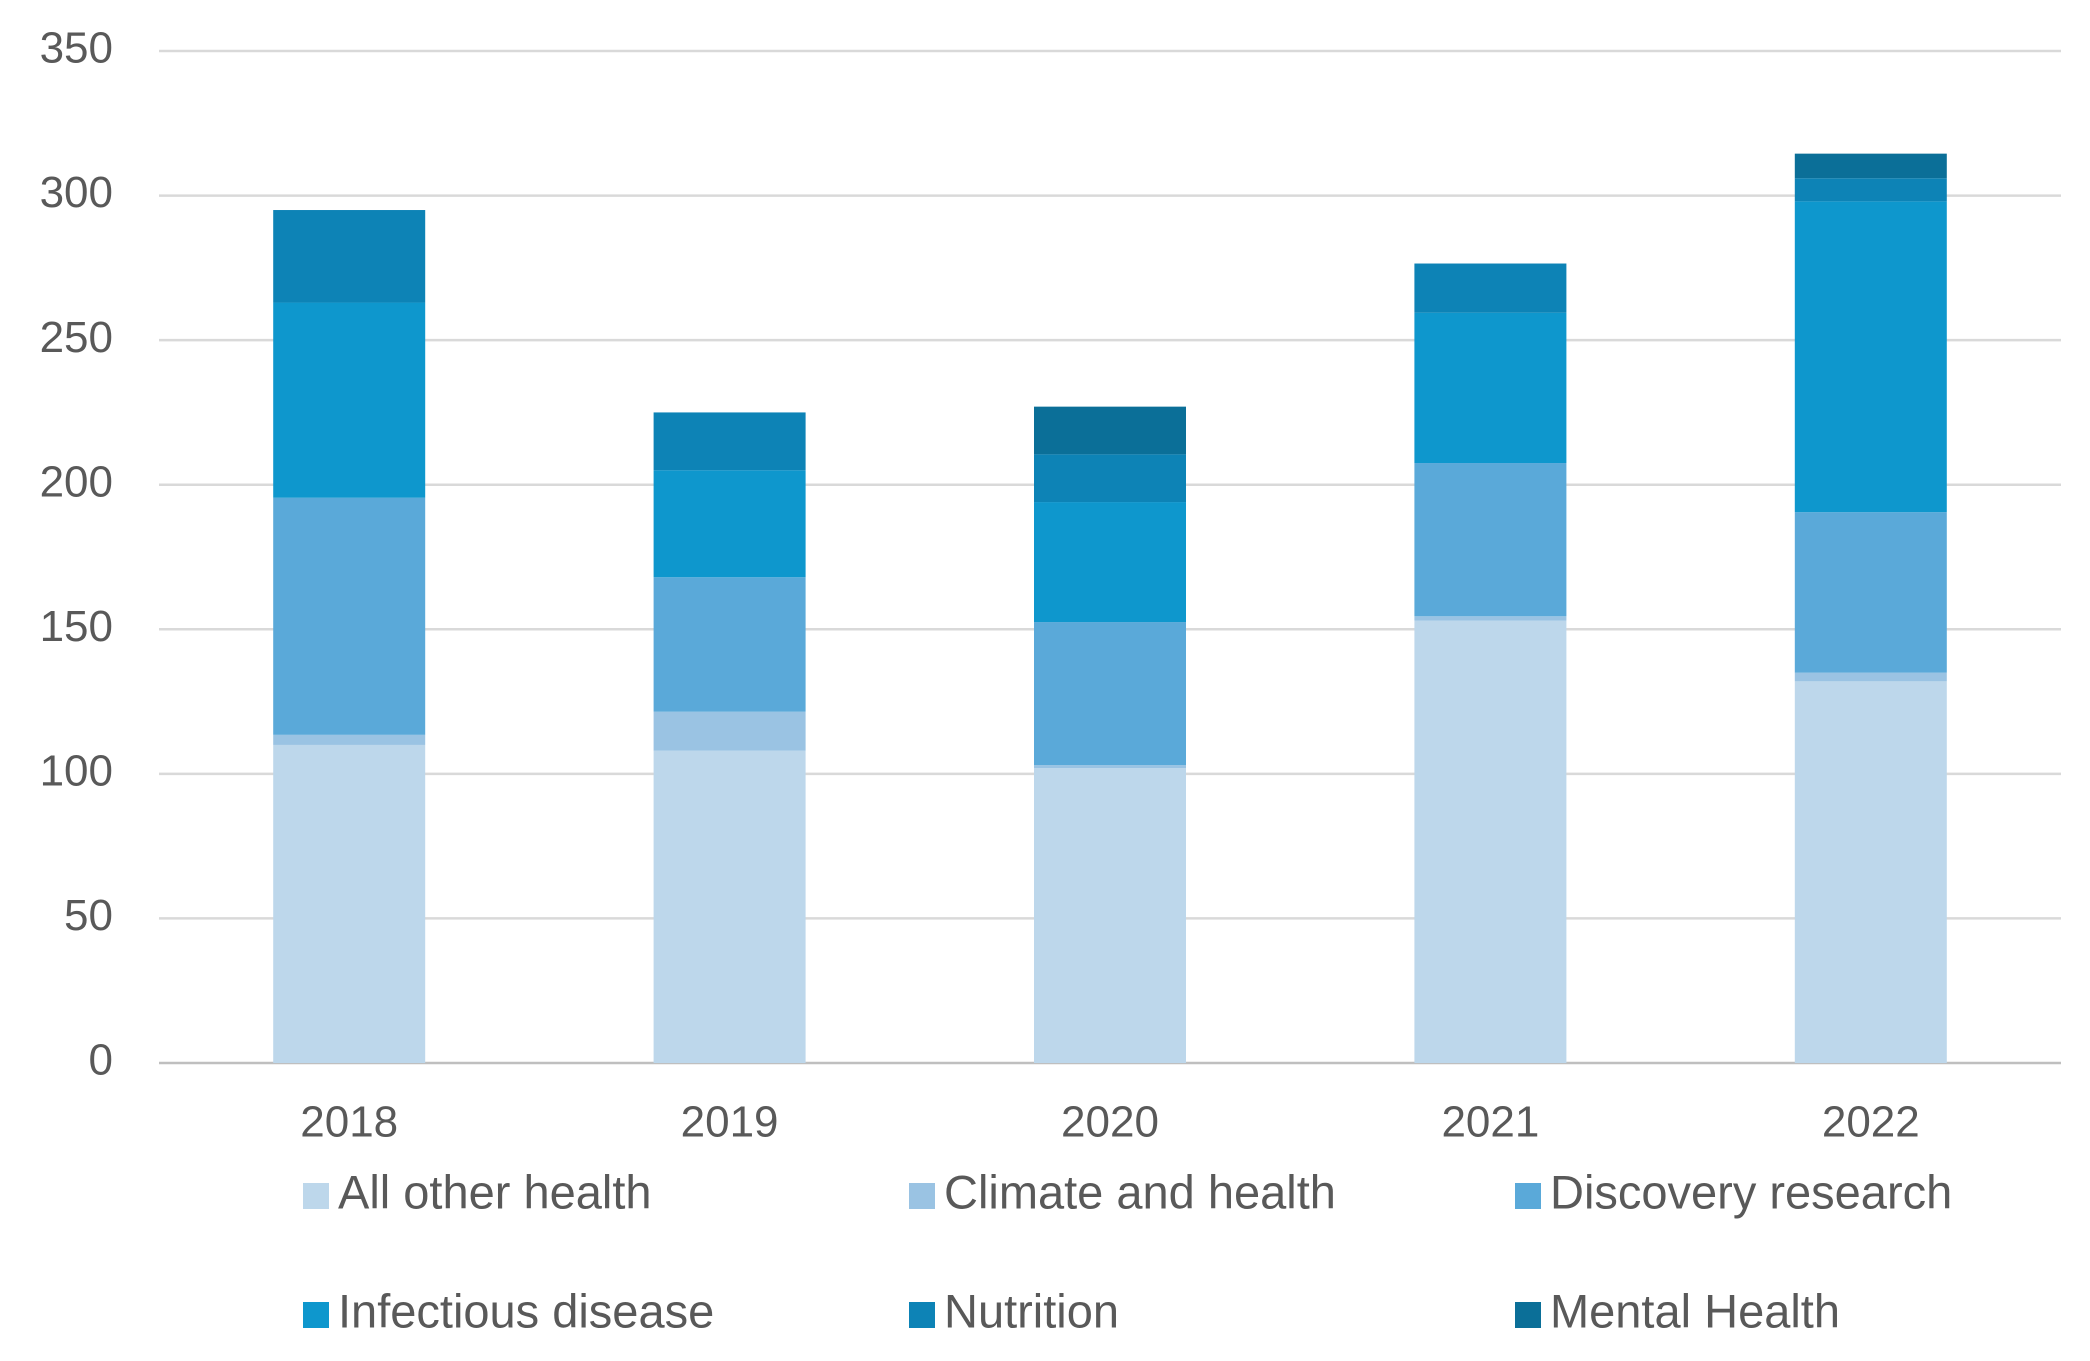  What do you see at coordinates (76, 626) in the screenshot?
I see `y-tick-label: 150` at bounding box center [76, 626].